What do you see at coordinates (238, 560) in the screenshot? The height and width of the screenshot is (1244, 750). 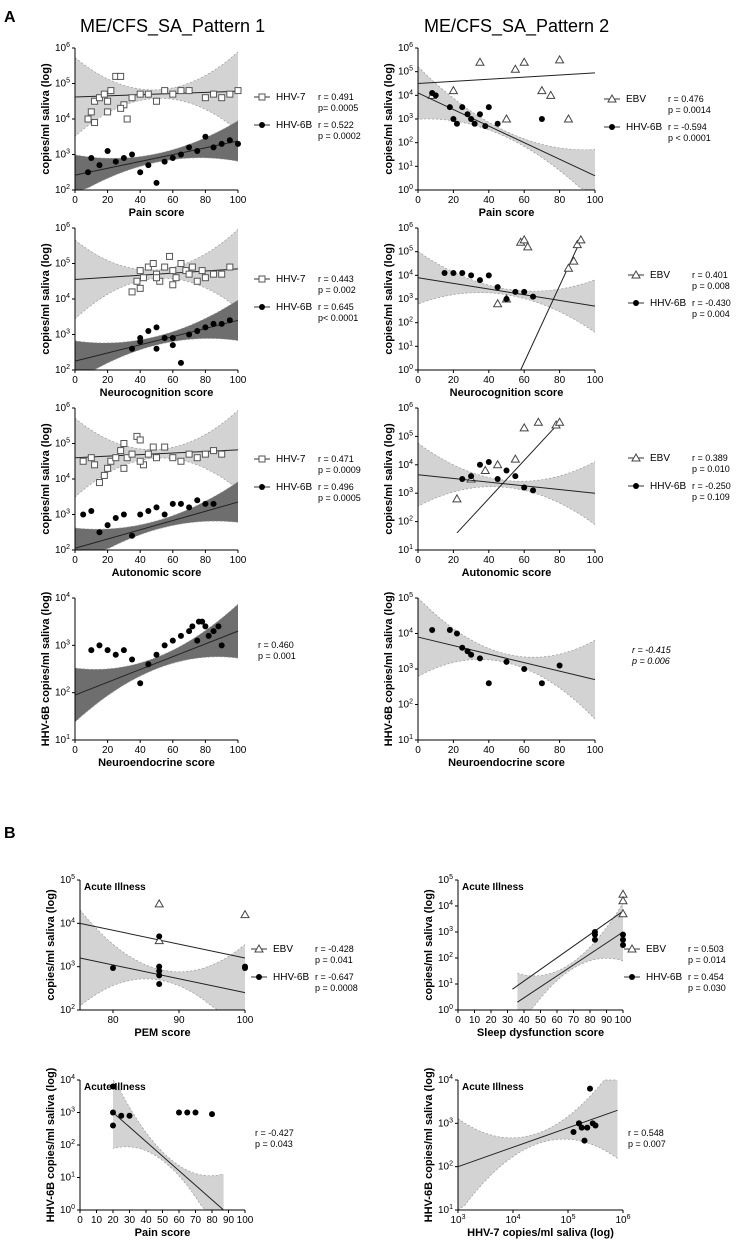 I see `a5-xtick-label-100: 100` at bounding box center [238, 560].